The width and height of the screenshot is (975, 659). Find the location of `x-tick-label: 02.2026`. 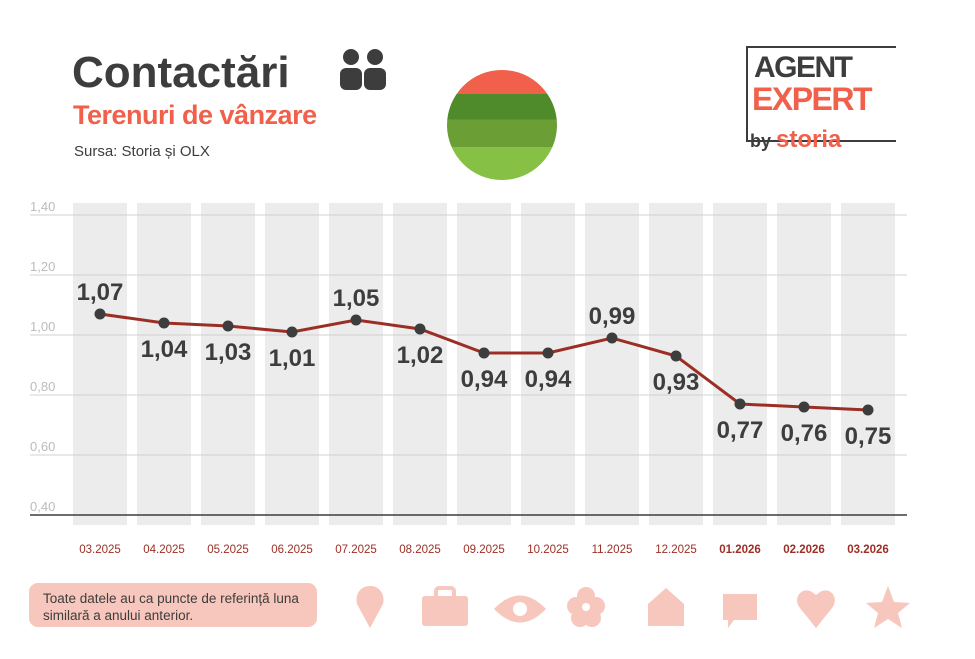

x-tick-label: 02.2026 is located at coordinates (804, 550).